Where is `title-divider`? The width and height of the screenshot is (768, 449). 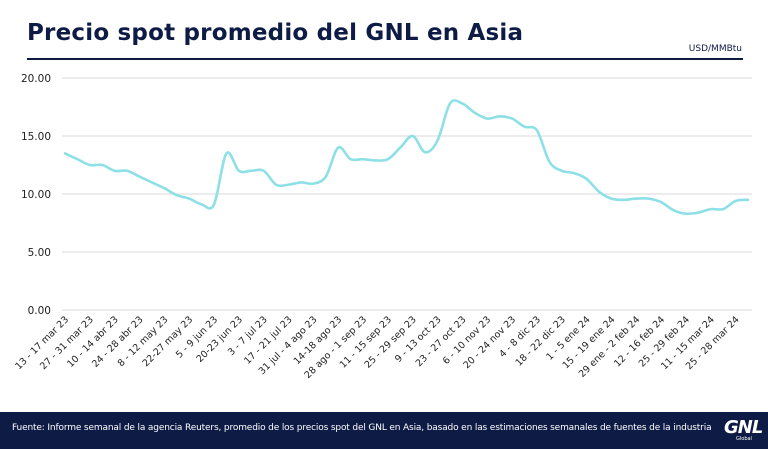 title-divider is located at coordinates (385, 59).